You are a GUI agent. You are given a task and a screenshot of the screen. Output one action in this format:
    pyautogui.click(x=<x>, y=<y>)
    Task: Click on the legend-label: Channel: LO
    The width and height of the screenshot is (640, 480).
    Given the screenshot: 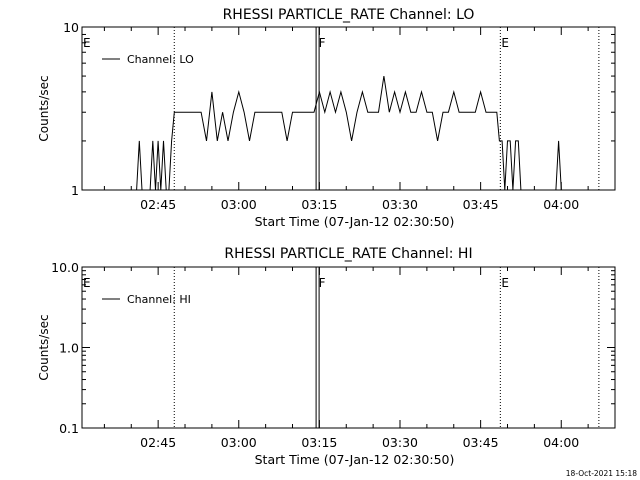 What is the action you would take?
    pyautogui.click(x=160, y=59)
    